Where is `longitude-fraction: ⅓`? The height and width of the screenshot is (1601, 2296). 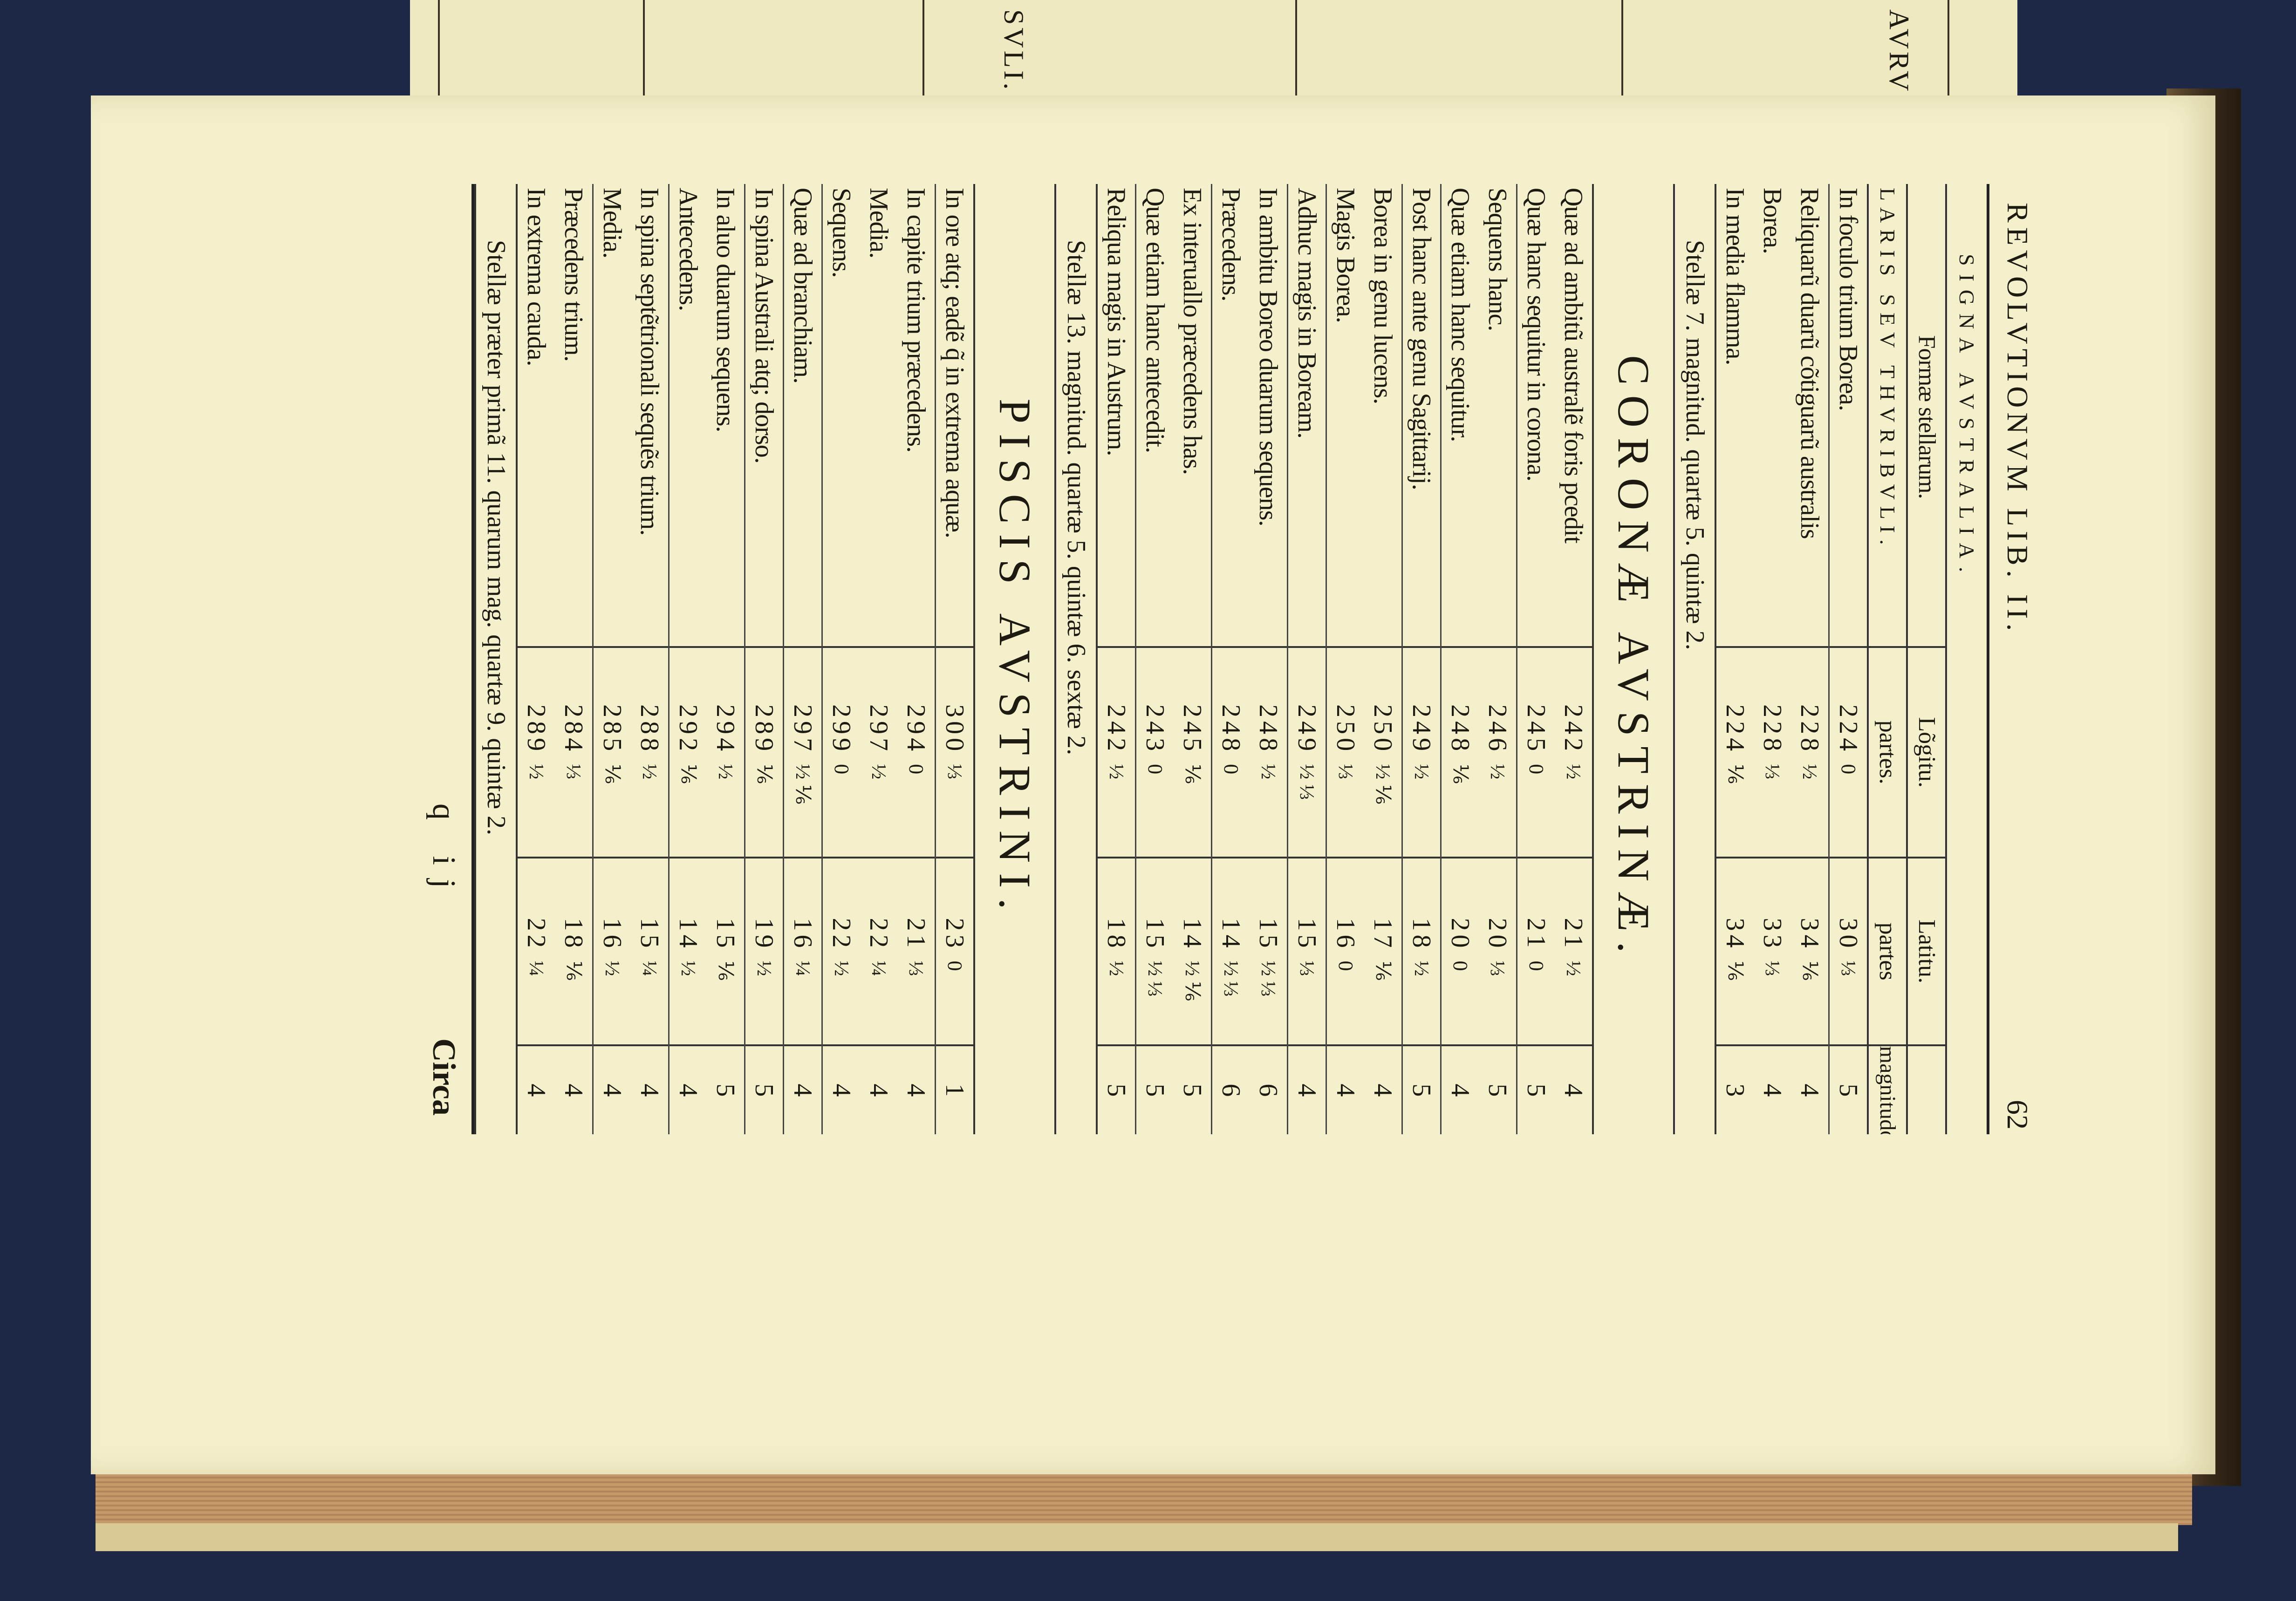
longitude-fraction: ⅓ is located at coordinates (955, 811).